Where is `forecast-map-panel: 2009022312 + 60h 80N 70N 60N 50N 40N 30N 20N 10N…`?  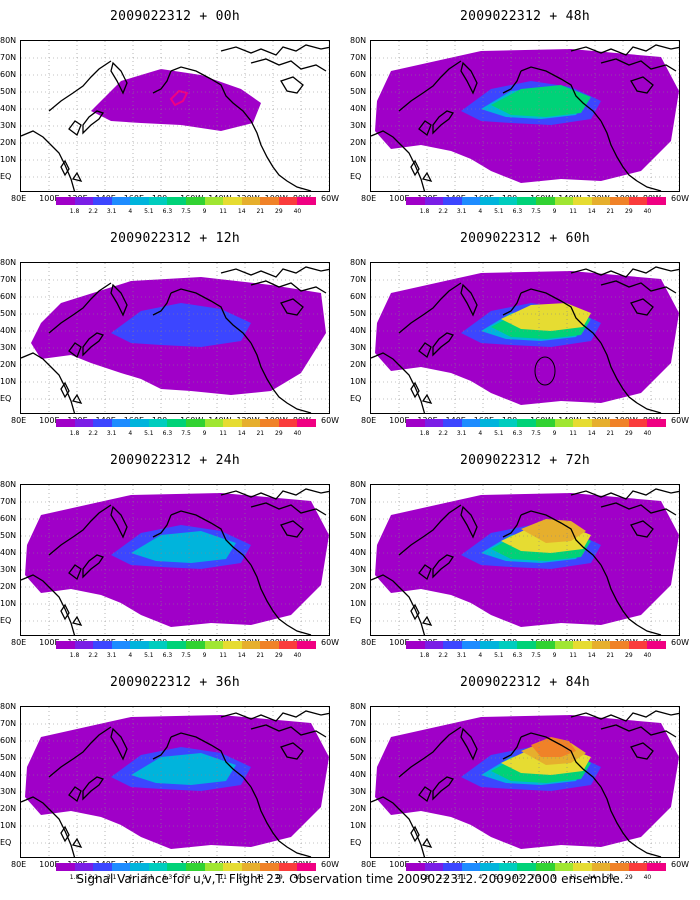 forecast-map-panel: 2009022312 + 60h 80N 70N 60N 50N 40N 30N 20N 10N… is located at coordinates (525, 333).